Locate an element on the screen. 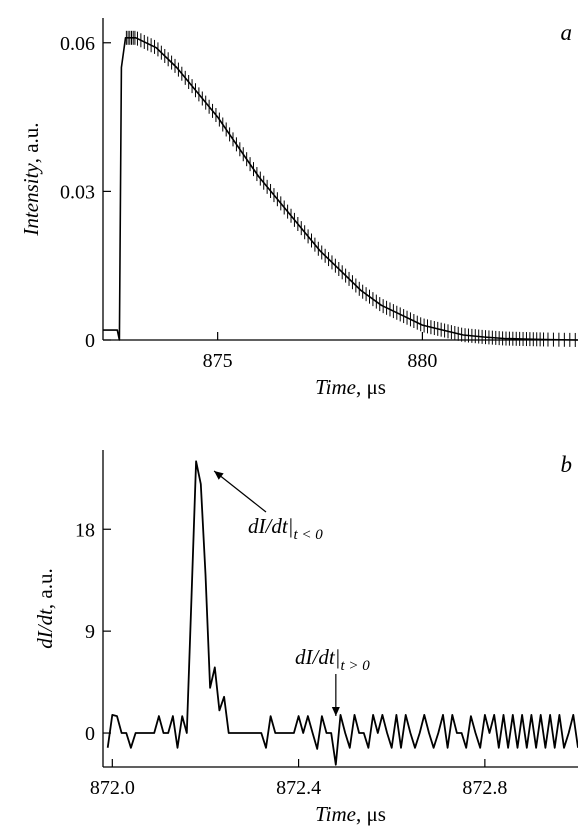 The image size is (578, 839). y-axis-label: dI/dt, a.u. is located at coordinates (45, 608).